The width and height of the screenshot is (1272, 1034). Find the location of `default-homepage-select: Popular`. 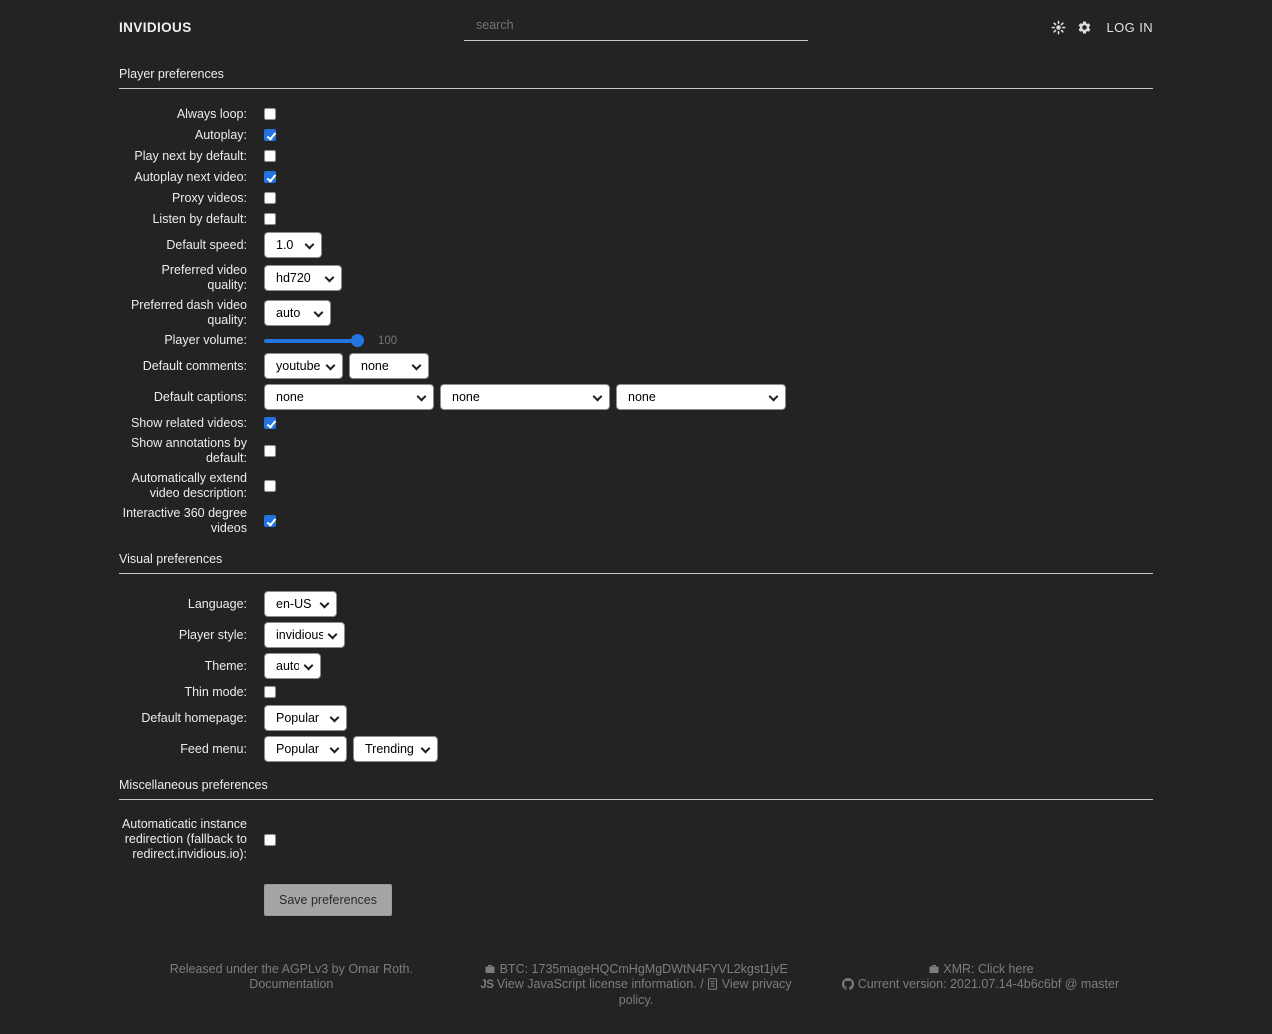

default-homepage-select: Popular is located at coordinates (305, 718).